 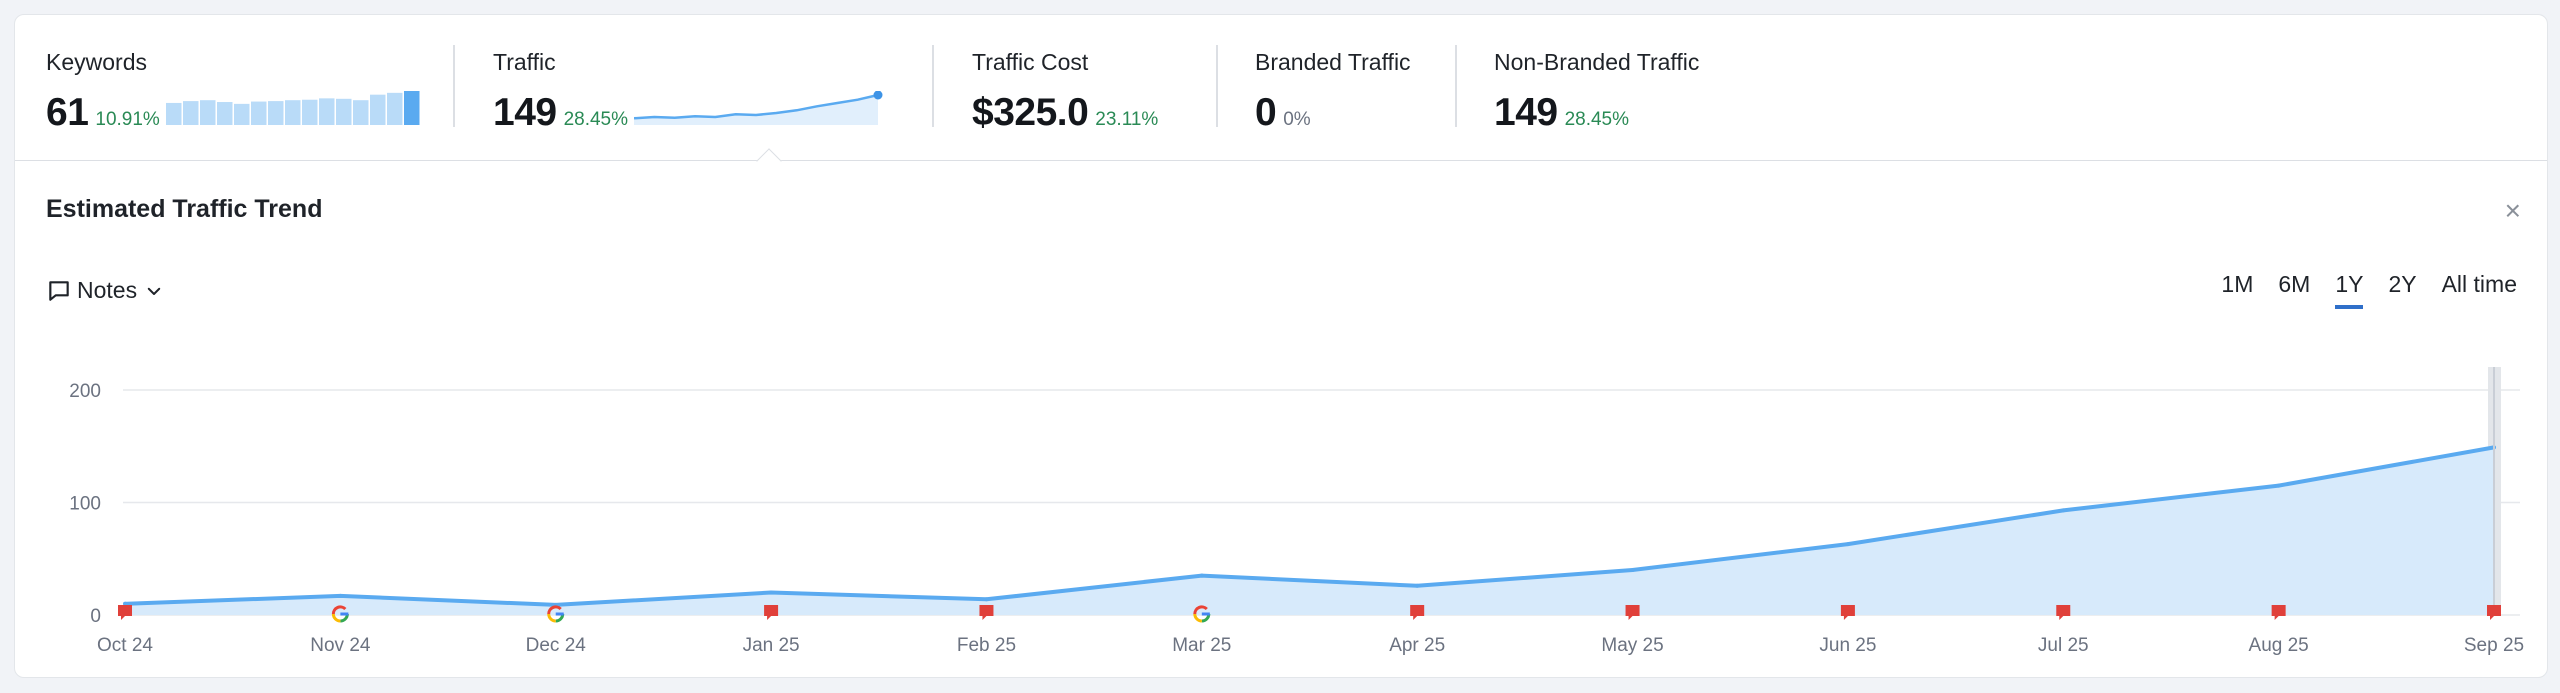 I want to click on metric-traffic: Traffic 149 28.45%, so click(x=688, y=91).